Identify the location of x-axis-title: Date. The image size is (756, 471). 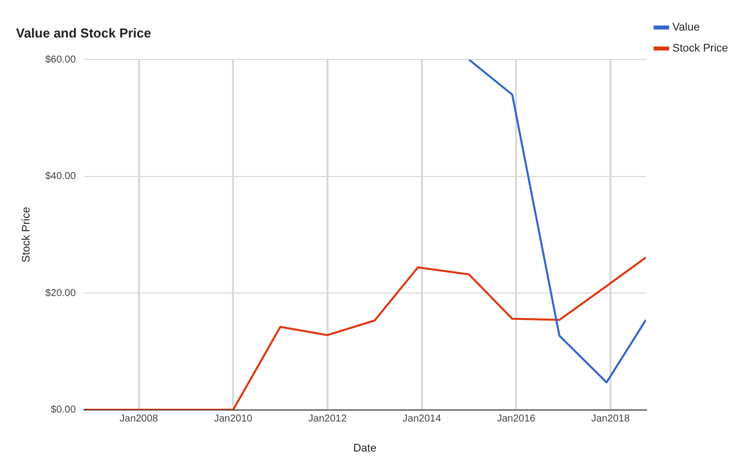
(364, 448).